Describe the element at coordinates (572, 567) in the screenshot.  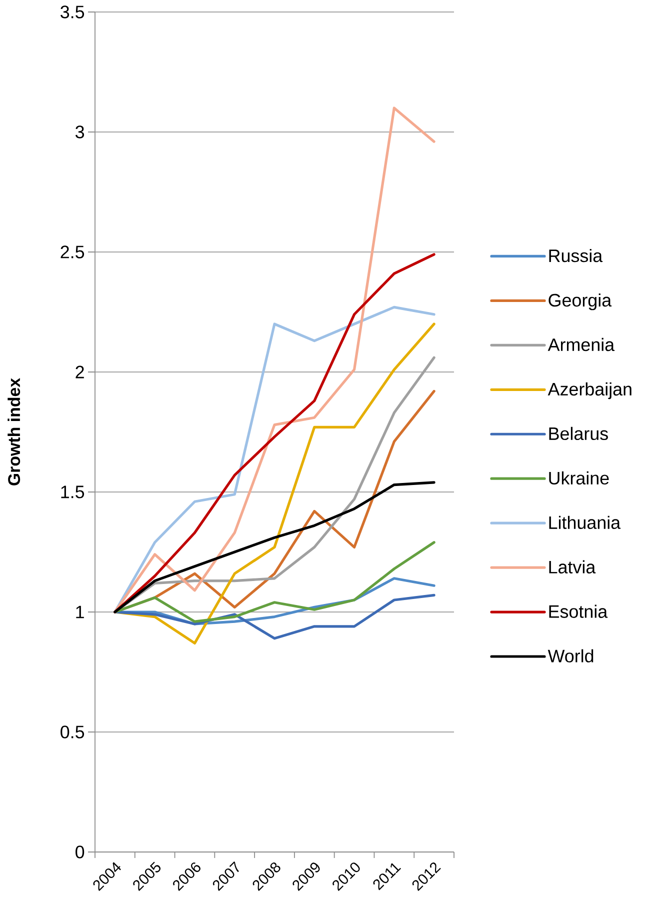
I see `legend-label: Latvia` at that location.